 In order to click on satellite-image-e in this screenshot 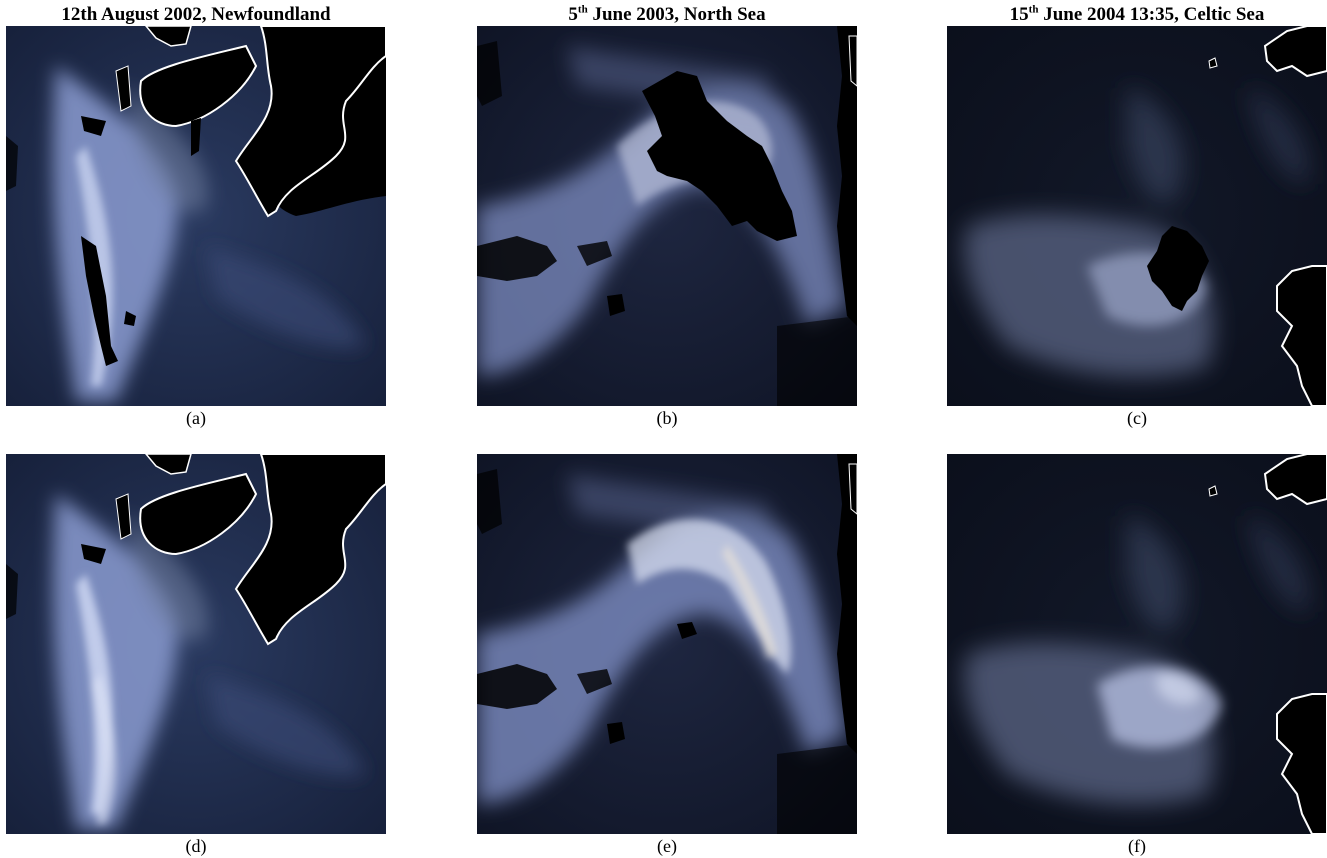, I will do `click(667, 644)`.